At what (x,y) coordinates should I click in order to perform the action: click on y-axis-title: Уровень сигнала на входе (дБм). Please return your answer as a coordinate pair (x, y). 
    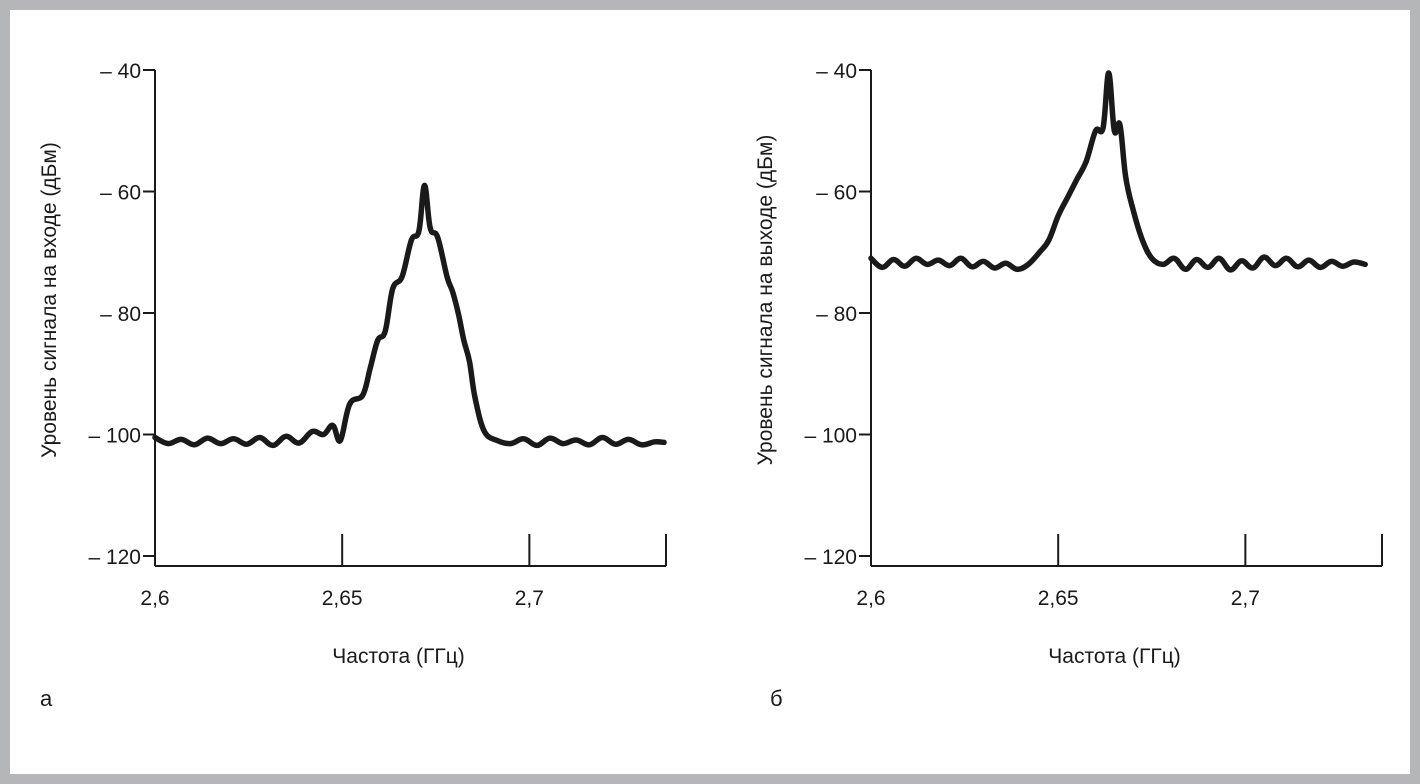
    Looking at the image, I should click on (49, 300).